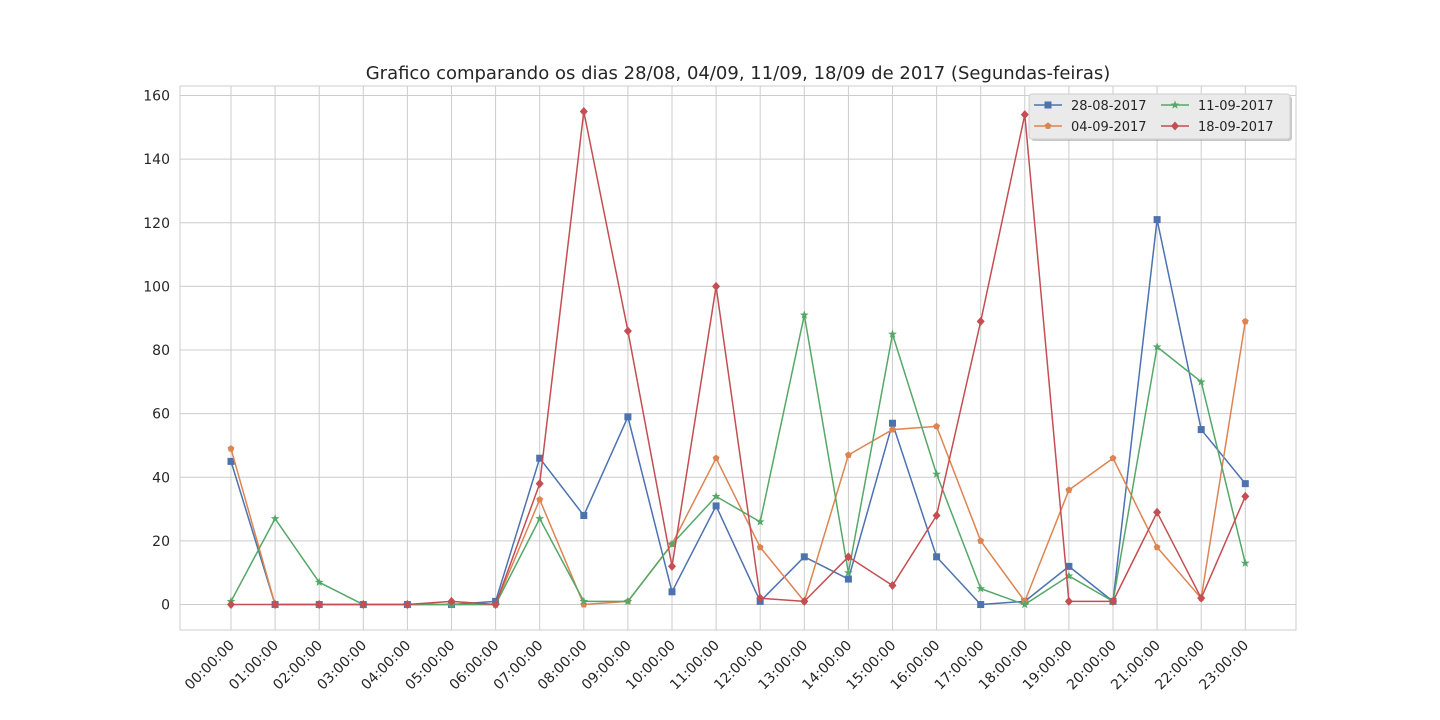 This screenshot has height=720, width=1440. I want to click on y-tick-label: 60, so click(161, 415).